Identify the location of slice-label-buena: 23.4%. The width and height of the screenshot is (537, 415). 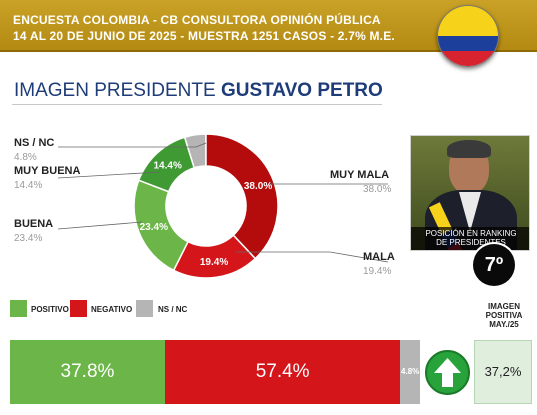
(154, 227).